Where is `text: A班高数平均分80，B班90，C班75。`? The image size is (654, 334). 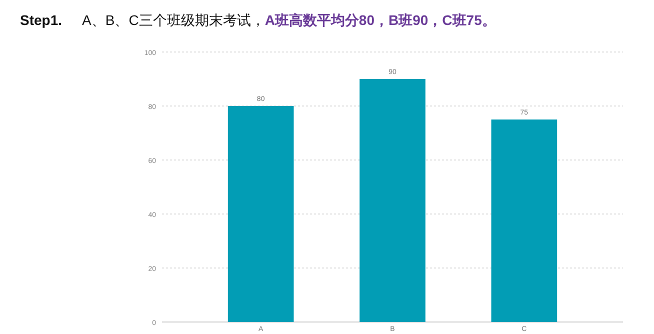
text: A班高数平均分80，B班90，C班75。 is located at coordinates (380, 20).